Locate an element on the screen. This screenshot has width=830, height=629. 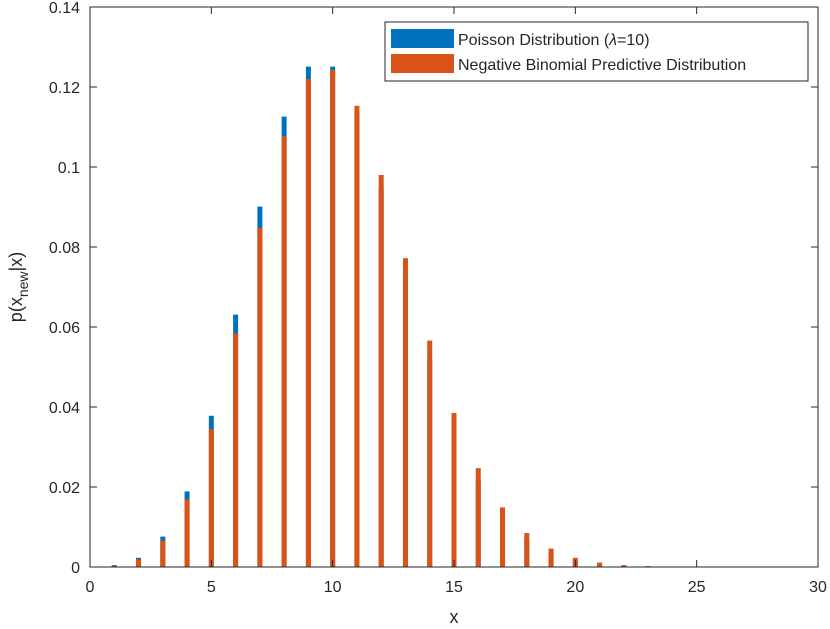
y-tick-label: 0.02 is located at coordinates (64, 488).